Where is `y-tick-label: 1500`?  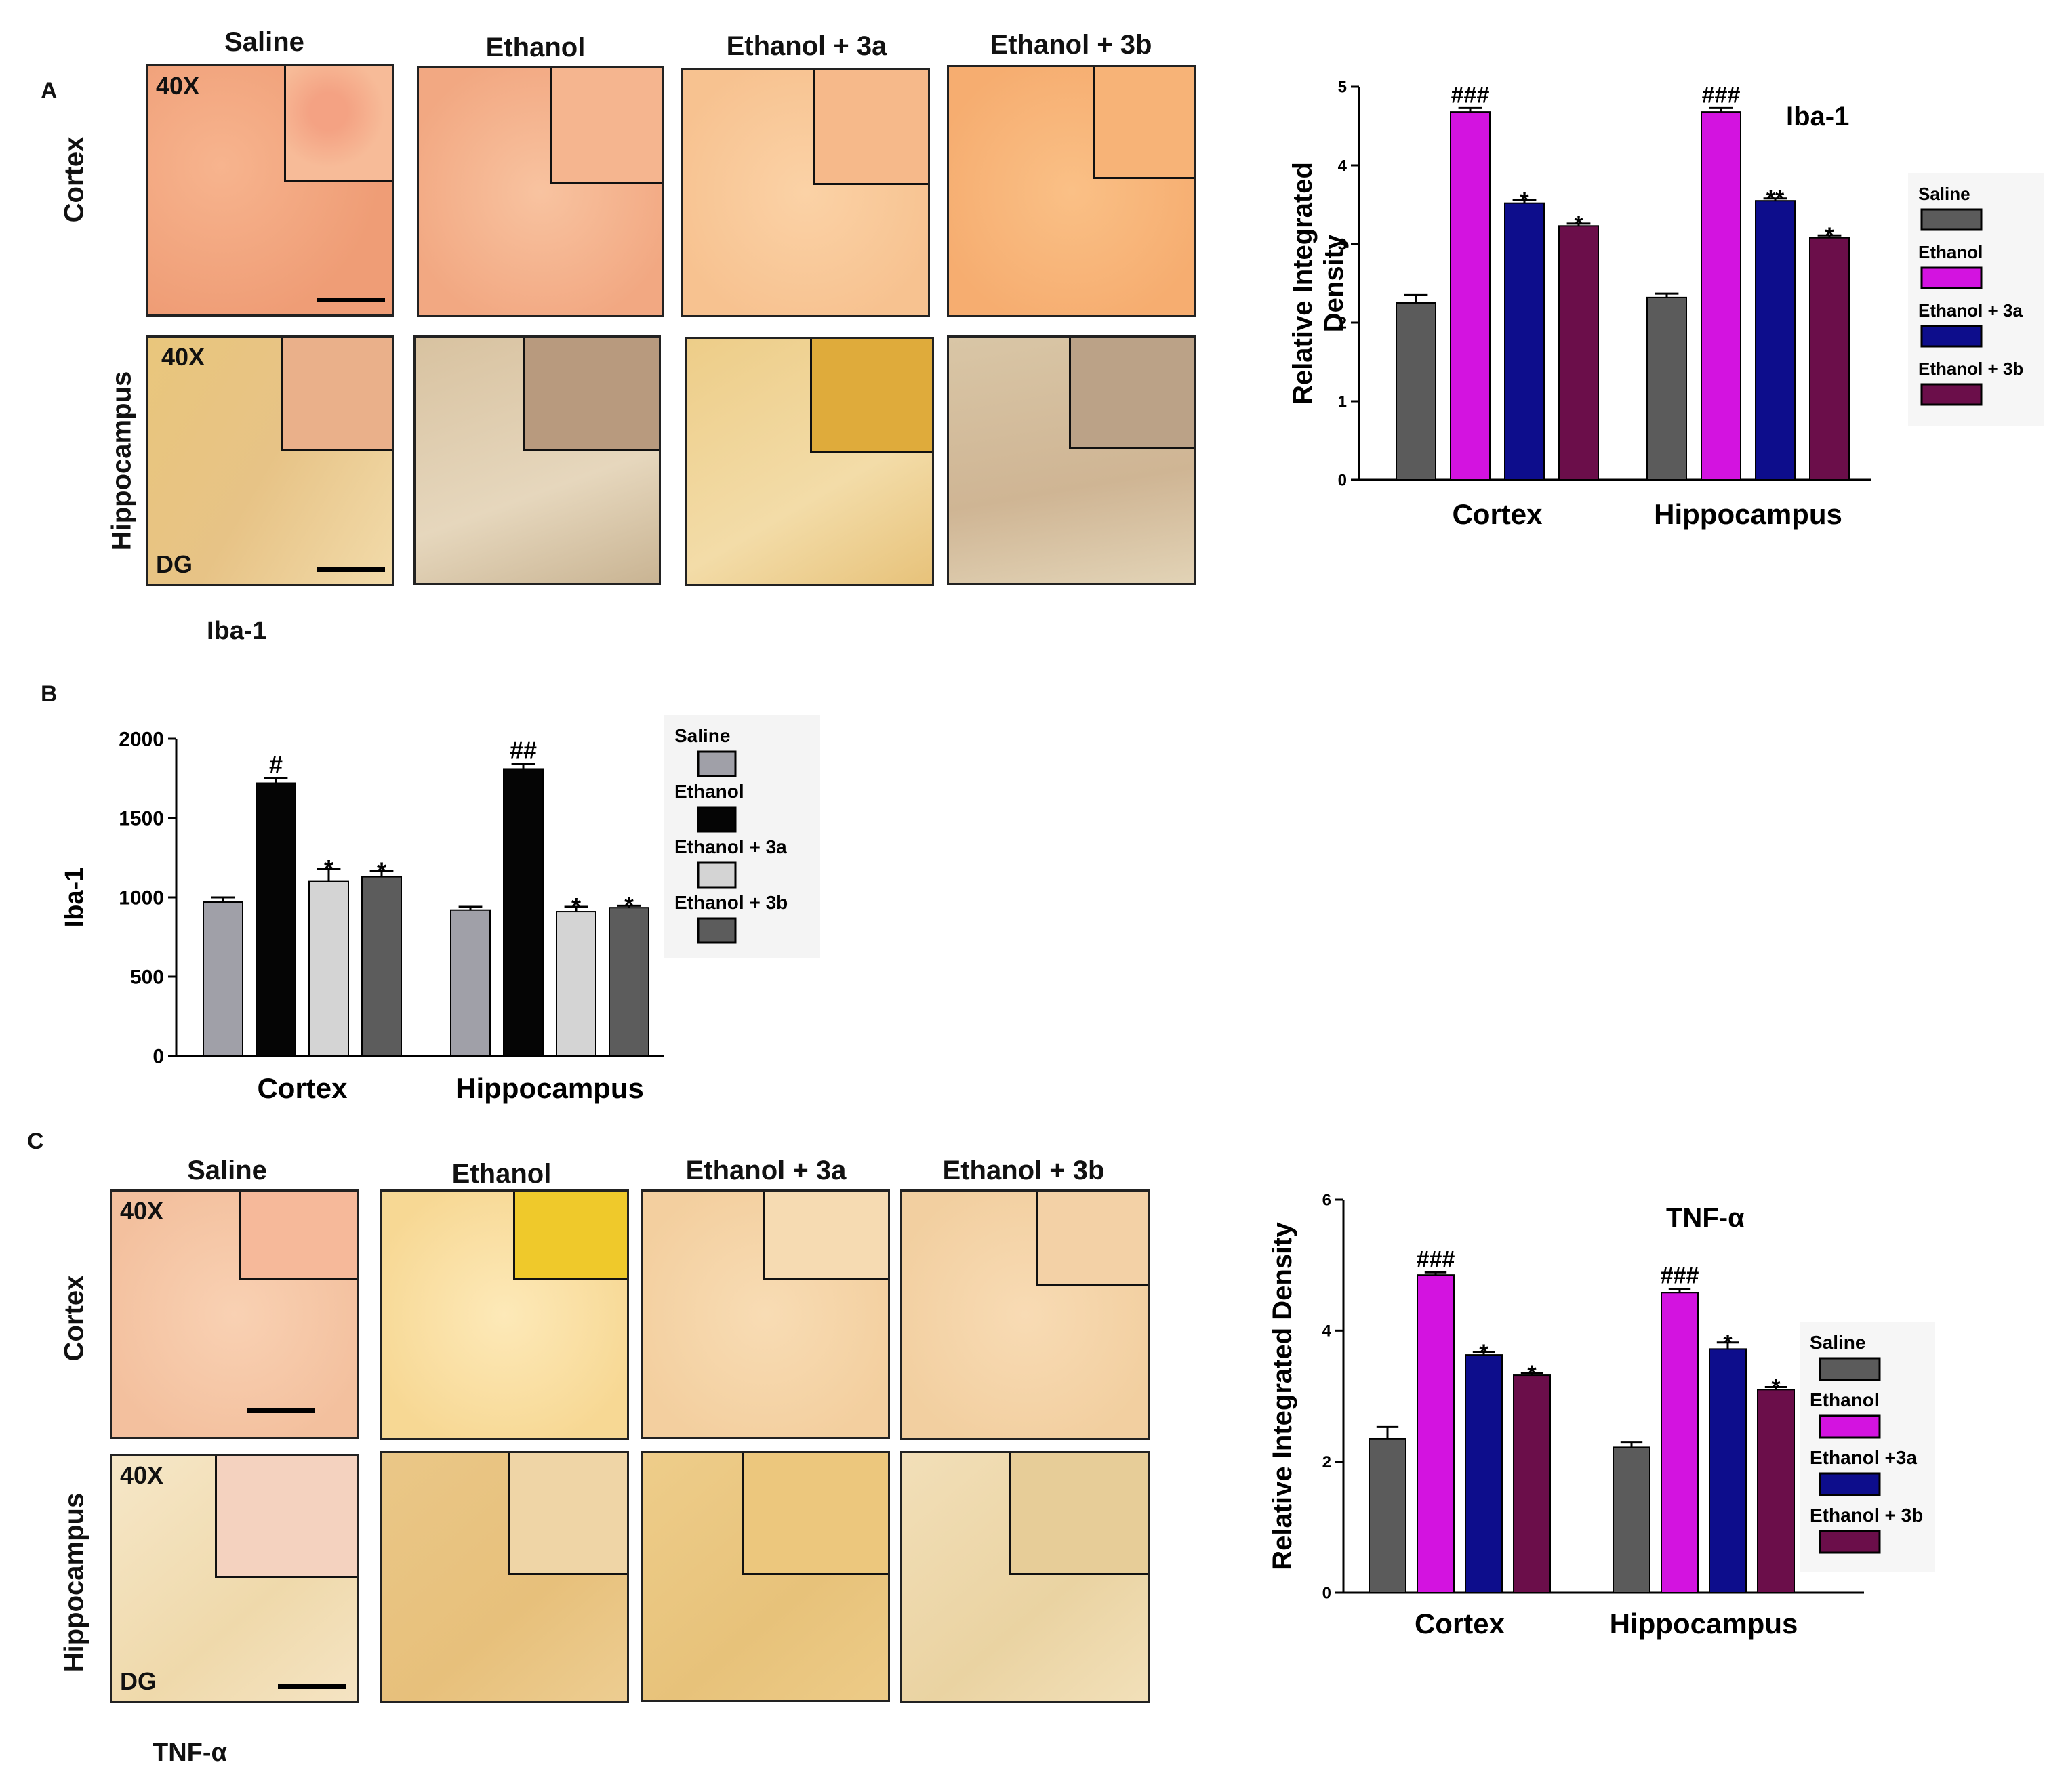 y-tick-label: 1500 is located at coordinates (141, 819).